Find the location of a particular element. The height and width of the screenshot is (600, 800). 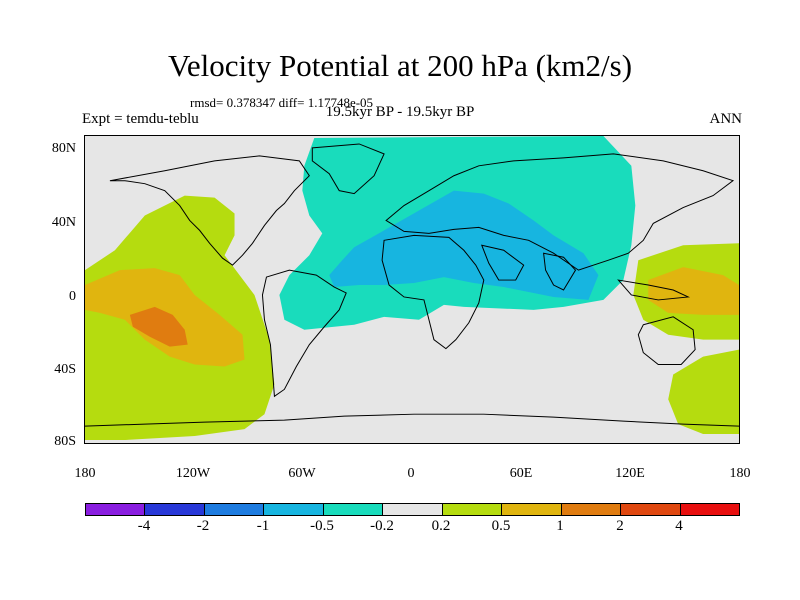

lat-label: 80S is located at coordinates (65, 441).